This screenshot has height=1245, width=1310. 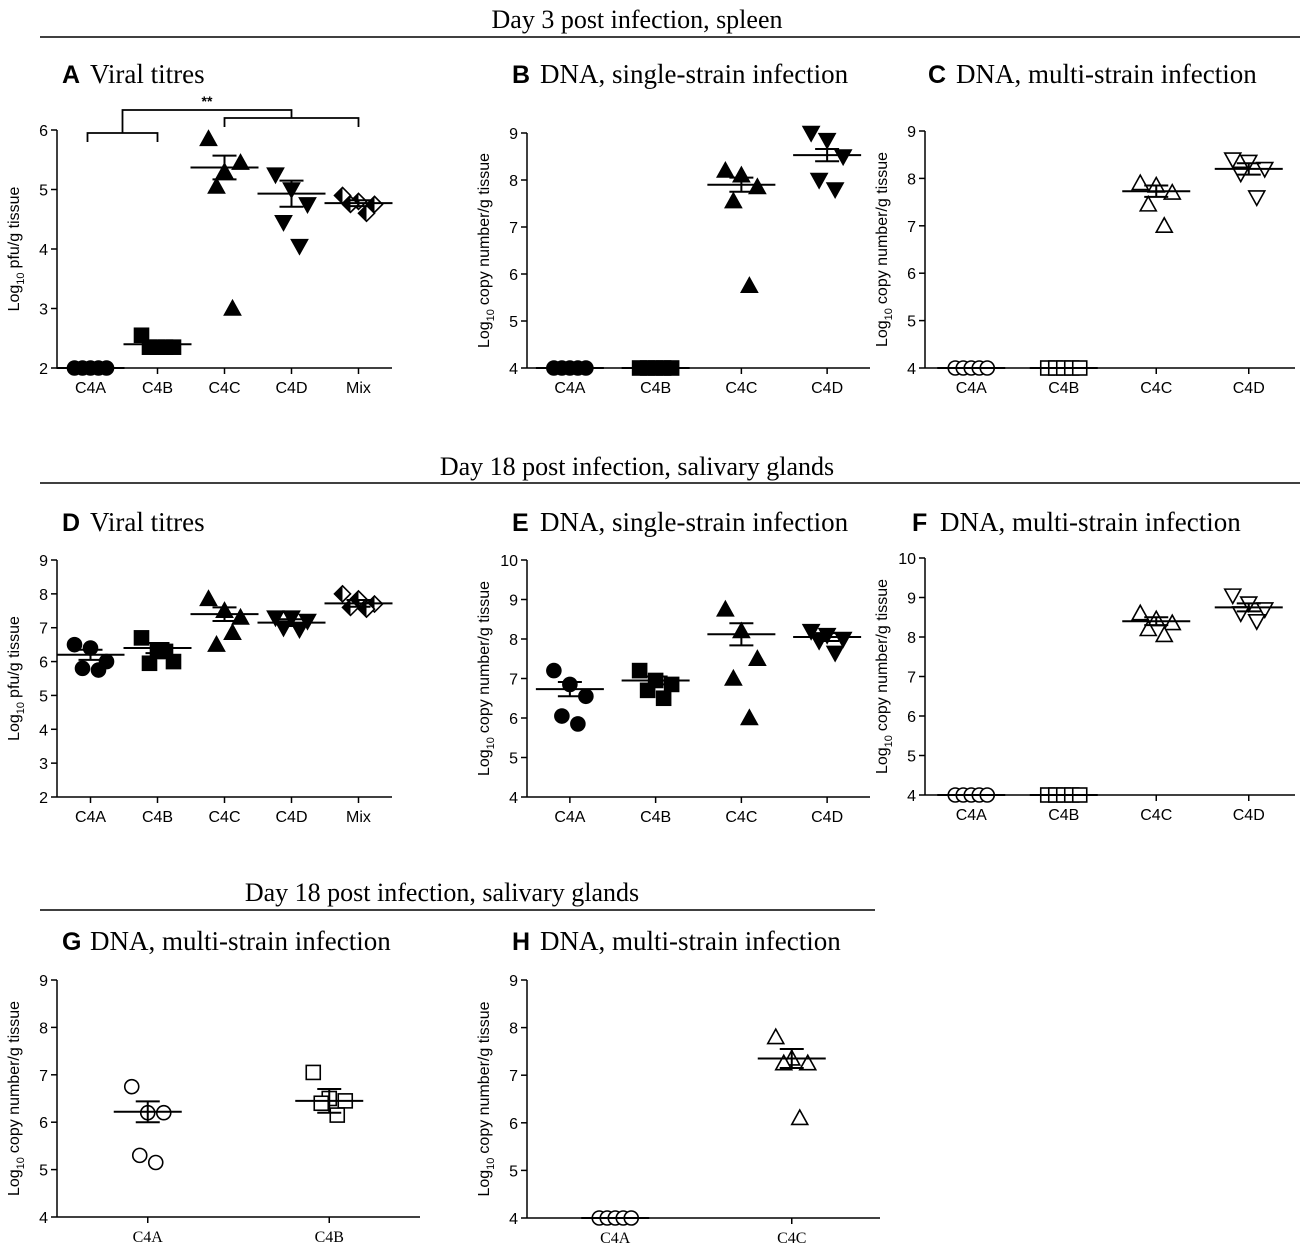 What do you see at coordinates (43, 369) in the screenshot?
I see `y-tick-label: 2` at bounding box center [43, 369].